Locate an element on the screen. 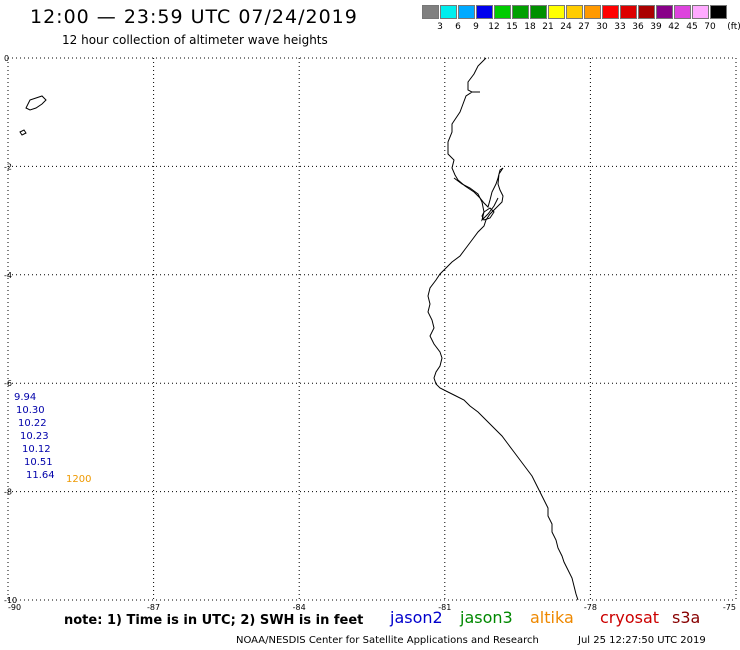 Image resolution: width=740 pixels, height=650 pixels. legend-label: 36 is located at coordinates (638, 27).